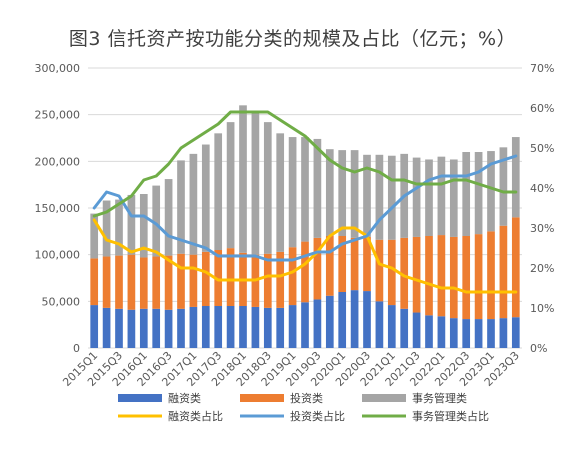  What do you see at coordinates (542, 228) in the screenshot?
I see `y-right-tick-label: 30%` at bounding box center [542, 228].